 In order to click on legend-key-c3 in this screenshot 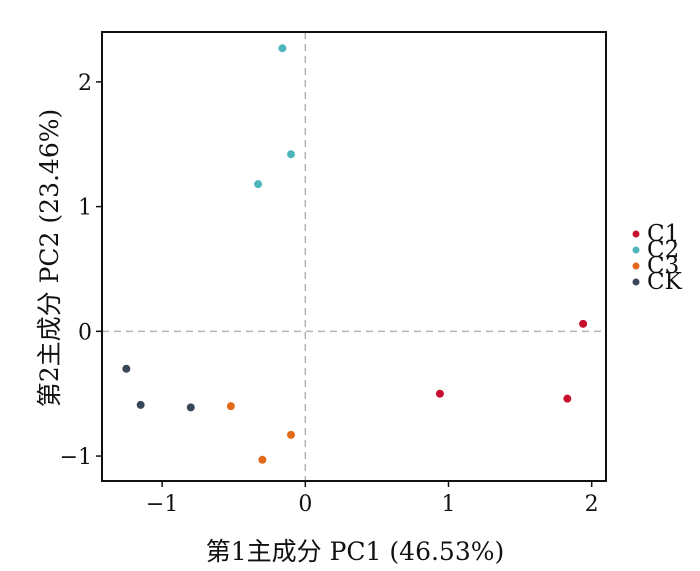, I will do `click(636, 266)`.